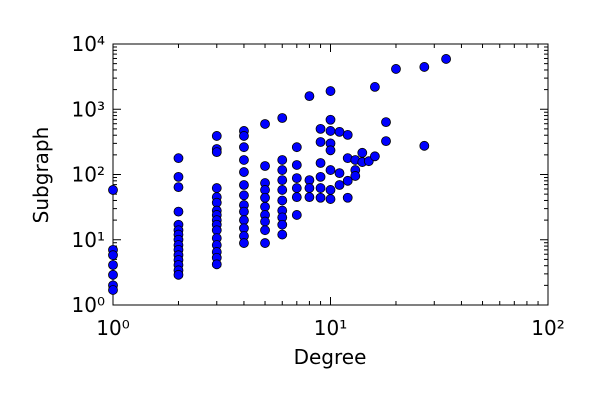 This screenshot has width=600, height=400. What do you see at coordinates (112, 328) in the screenshot?
I see `x-tick-label: 10⁰` at bounding box center [112, 328].